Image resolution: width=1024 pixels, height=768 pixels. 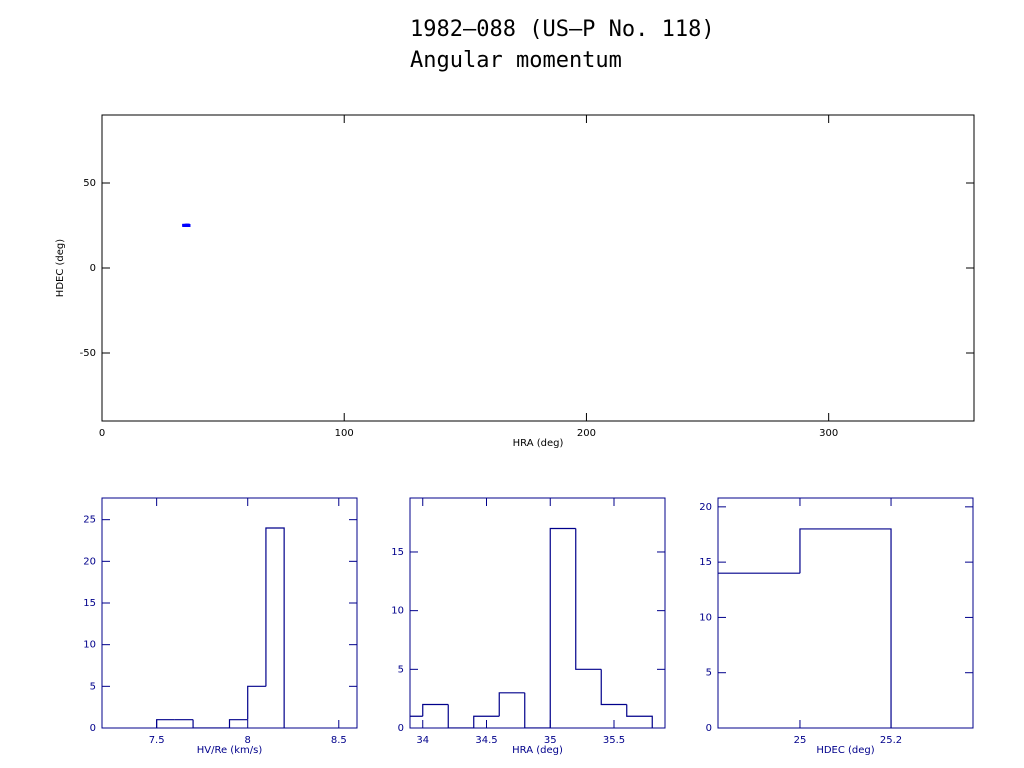 What do you see at coordinates (230, 750) in the screenshot?
I see `x-axis-label: HV/Re (km/s)` at bounding box center [230, 750].